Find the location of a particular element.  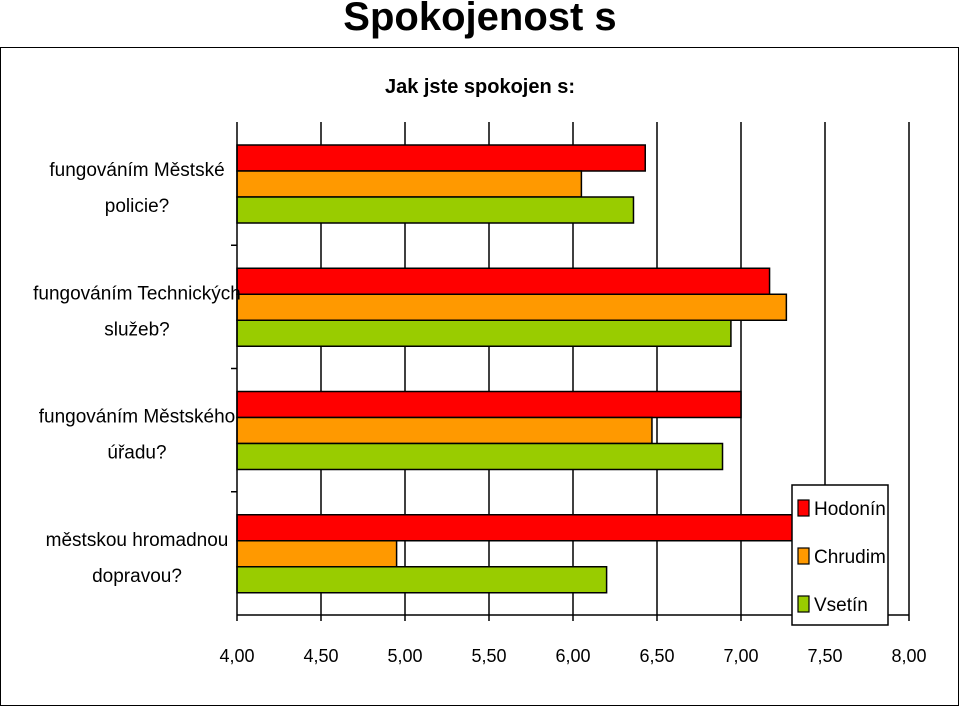

category-label: fungováním Technických is located at coordinates (137, 293).